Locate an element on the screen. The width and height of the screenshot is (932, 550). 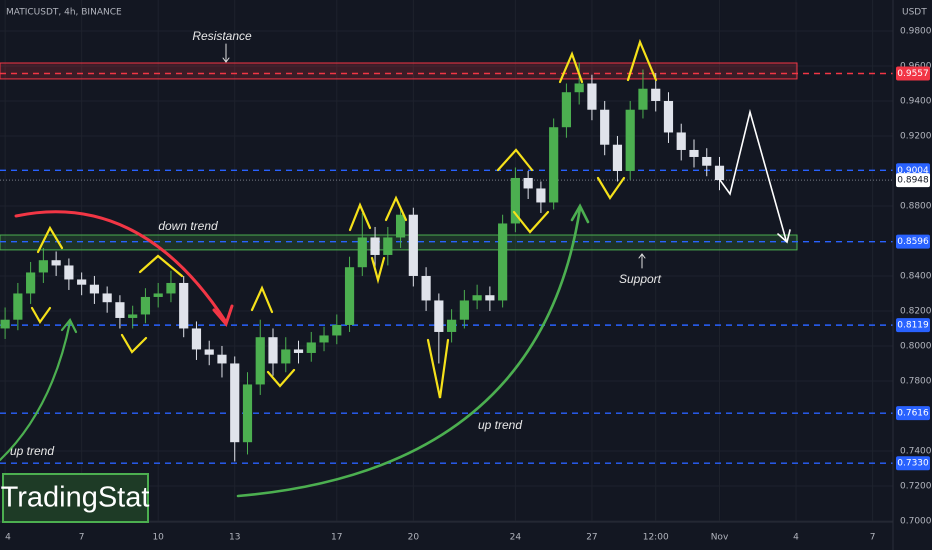
level-label: 0.7616 is located at coordinates (913, 414).